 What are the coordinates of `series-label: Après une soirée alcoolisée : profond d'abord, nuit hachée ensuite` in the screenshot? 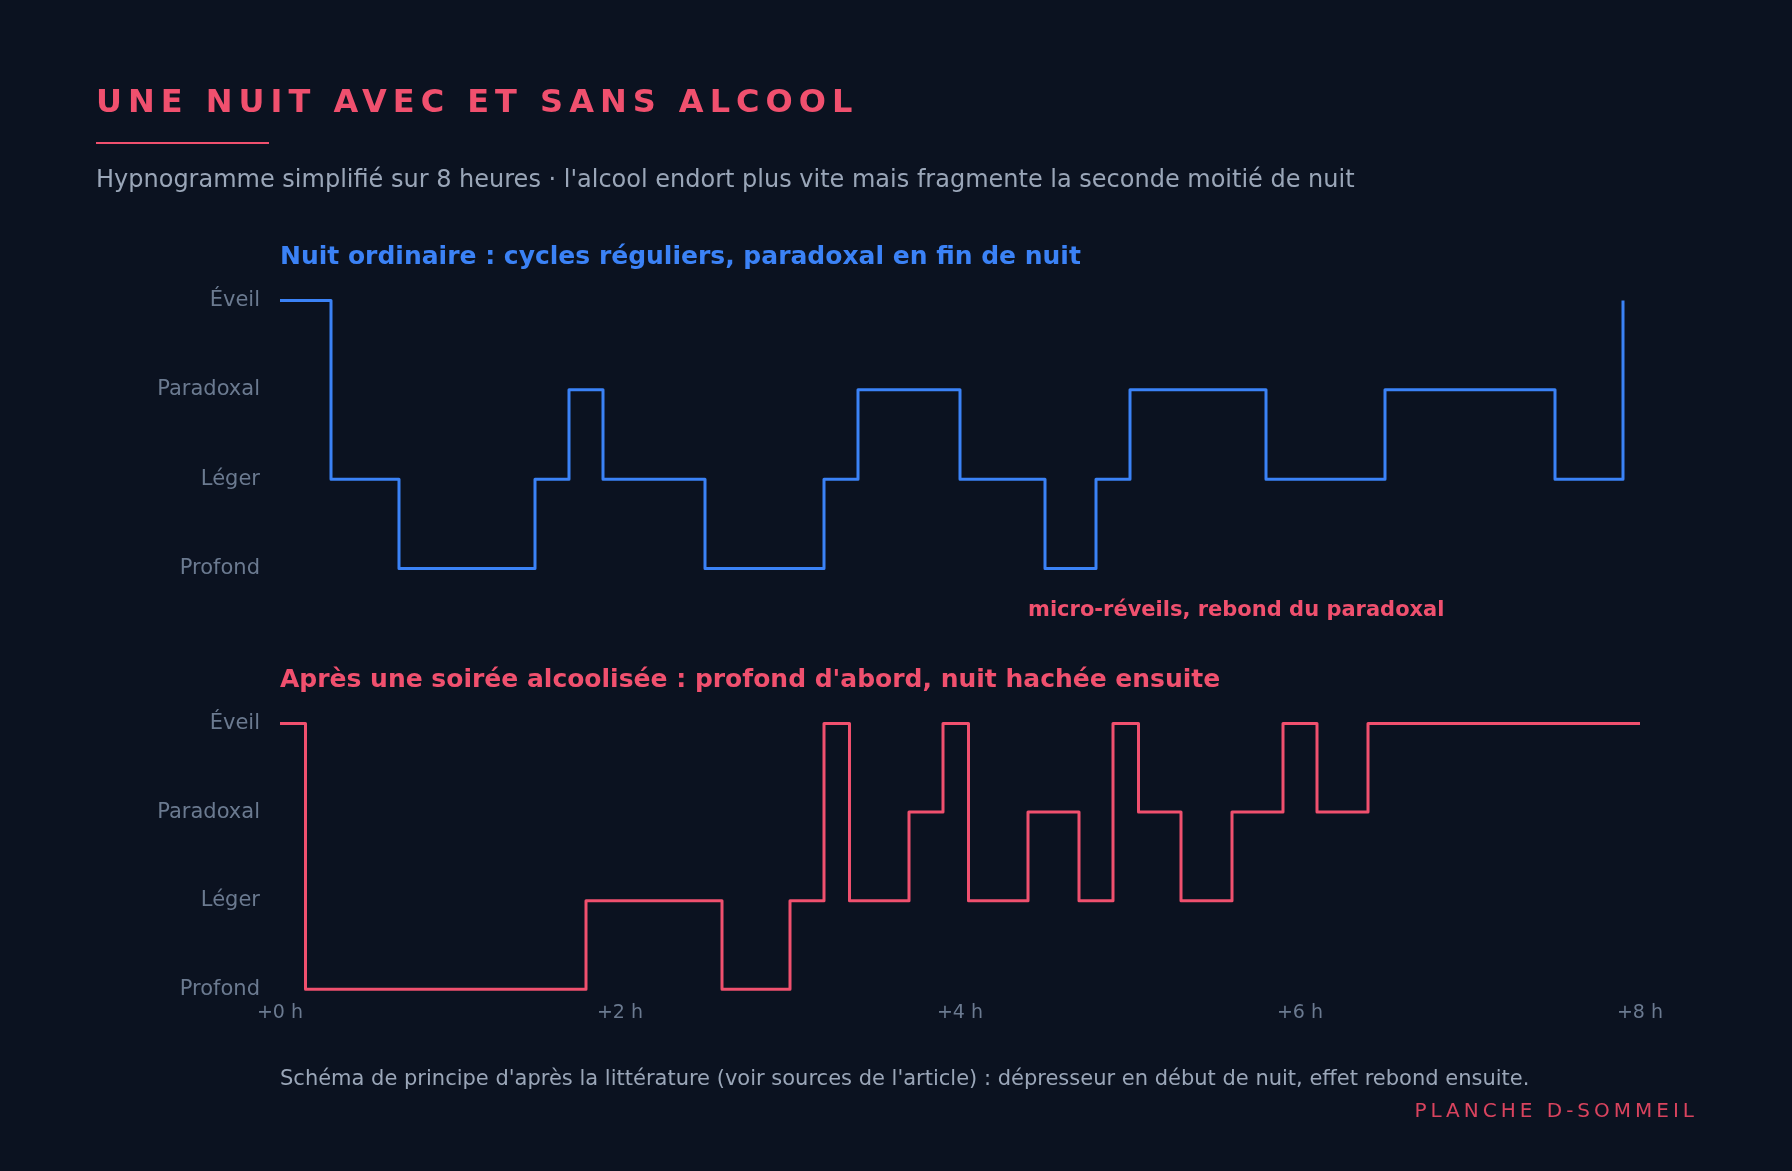 It's located at (750, 678).